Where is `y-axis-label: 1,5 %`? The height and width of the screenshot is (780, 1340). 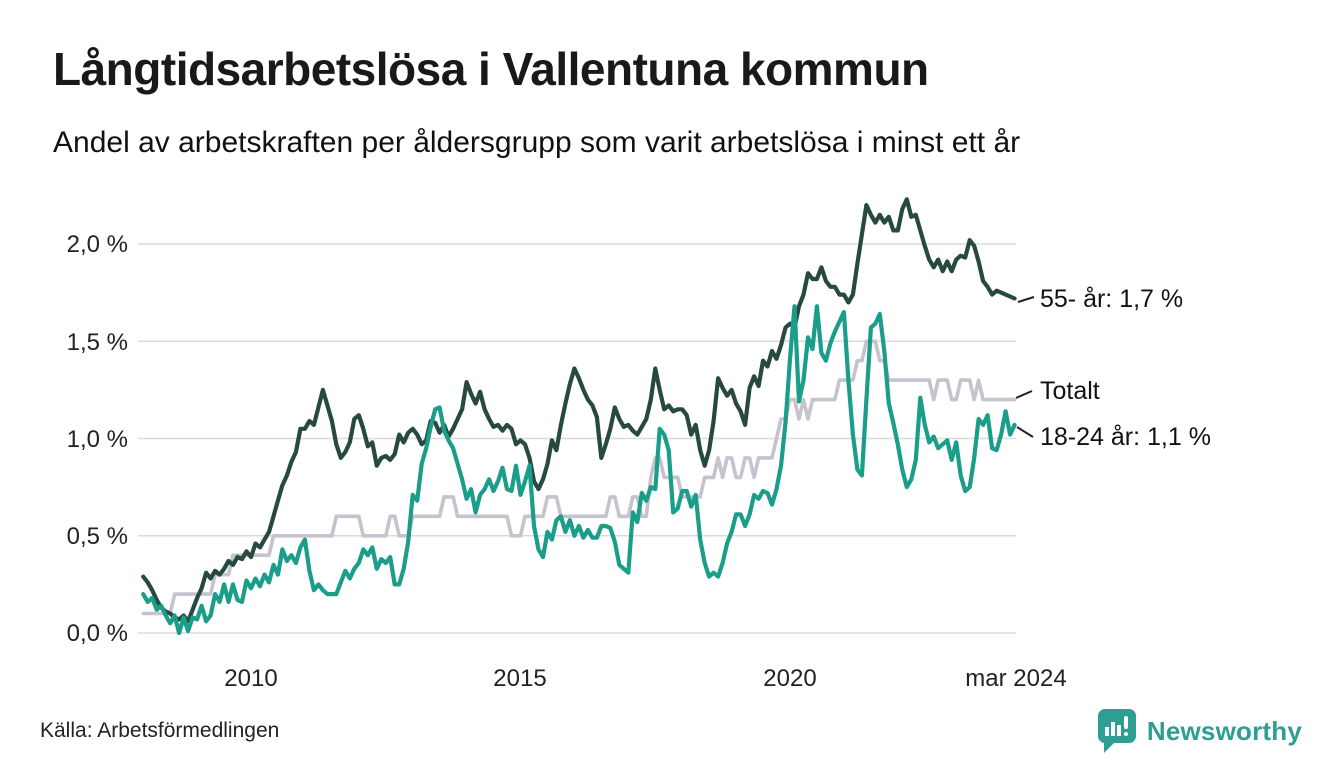
y-axis-label: 1,5 % is located at coordinates (97, 342).